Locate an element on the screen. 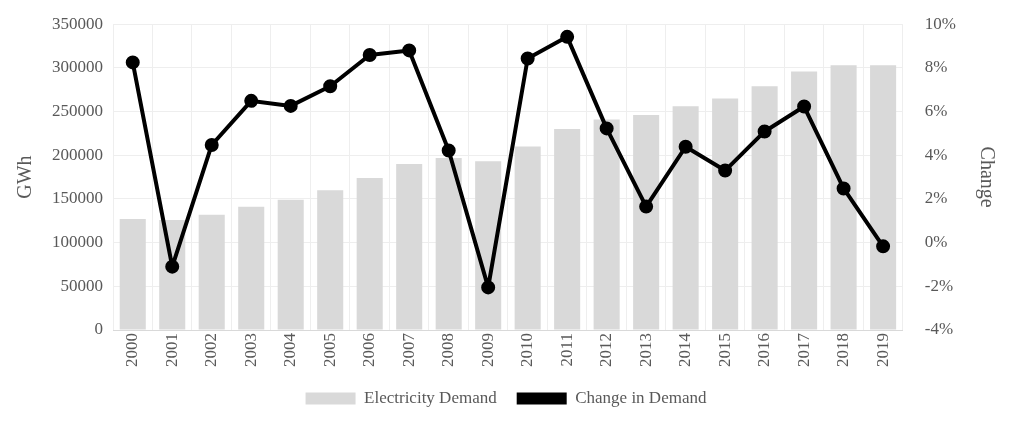  y-axis-title: GWh is located at coordinates (24, 177).